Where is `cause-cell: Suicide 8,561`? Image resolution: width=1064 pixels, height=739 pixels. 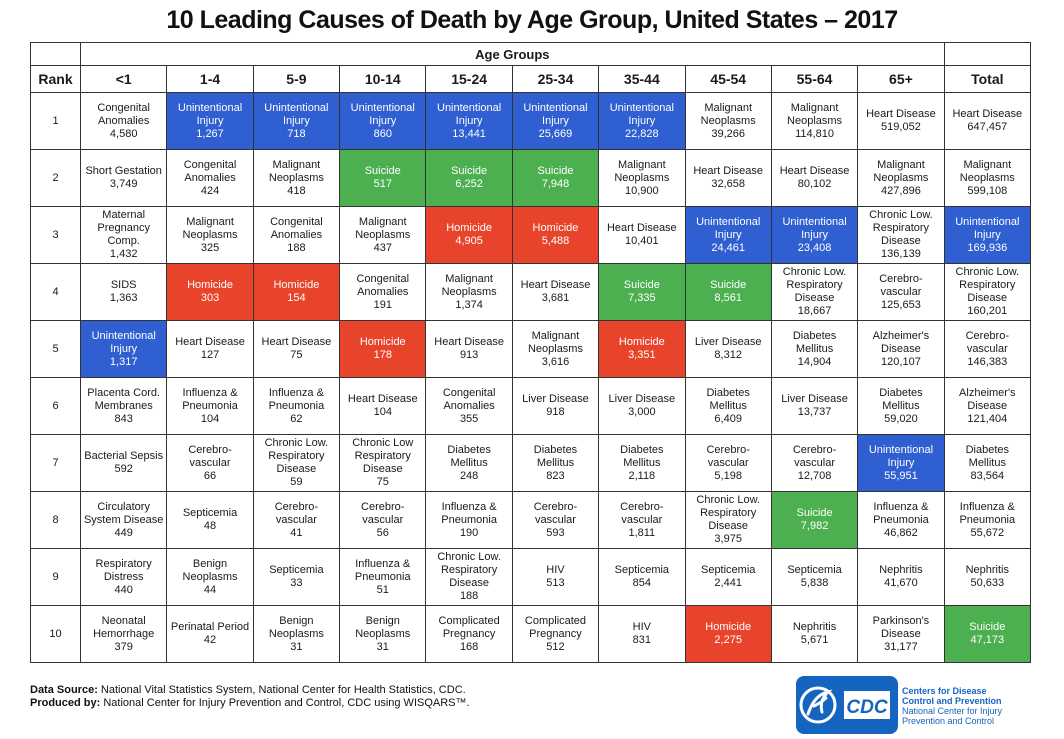 cause-cell: Suicide 8,561 is located at coordinates (728, 292).